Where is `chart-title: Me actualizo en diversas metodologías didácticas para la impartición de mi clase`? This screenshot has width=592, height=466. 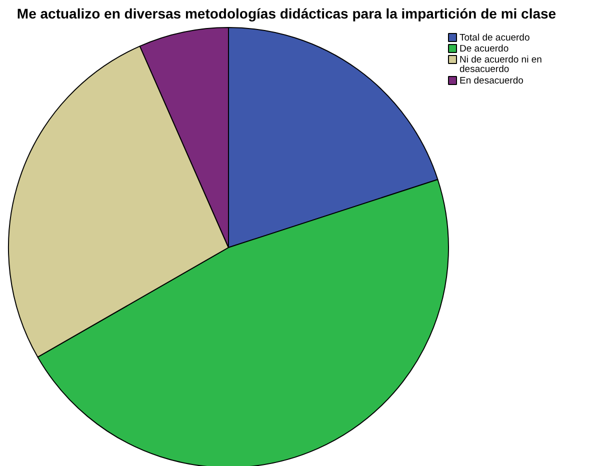 chart-title: Me actualizo en diversas metodologías didácticas para la impartición de mi clase is located at coordinates (286, 14).